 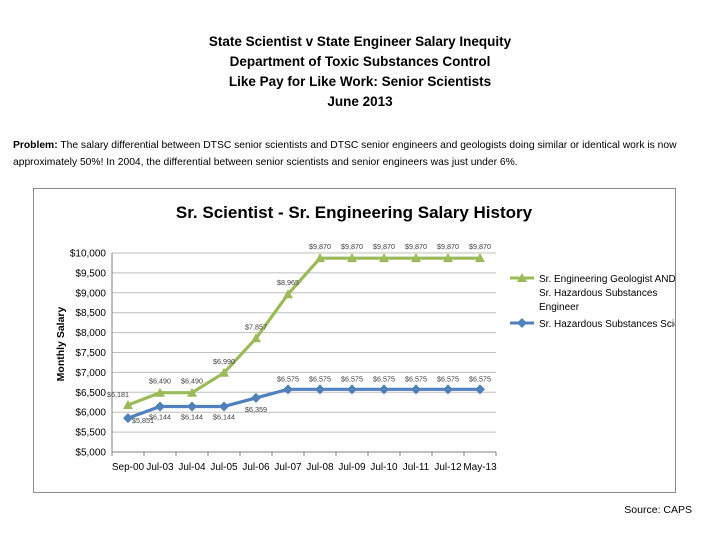 I want to click on engineering-data-label: $6,990, so click(x=224, y=361).